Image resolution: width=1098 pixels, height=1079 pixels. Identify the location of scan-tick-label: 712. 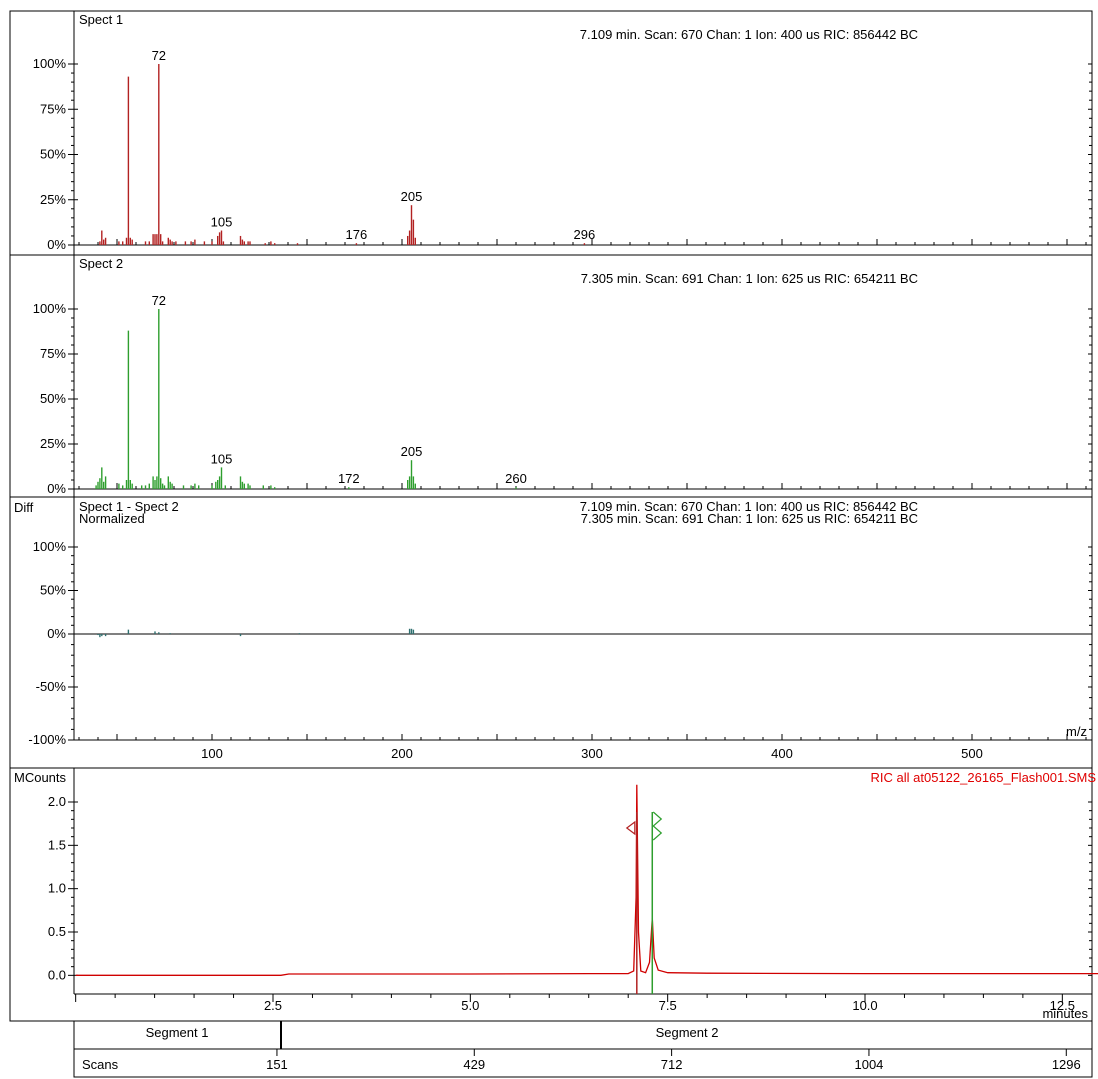
(672, 1064).